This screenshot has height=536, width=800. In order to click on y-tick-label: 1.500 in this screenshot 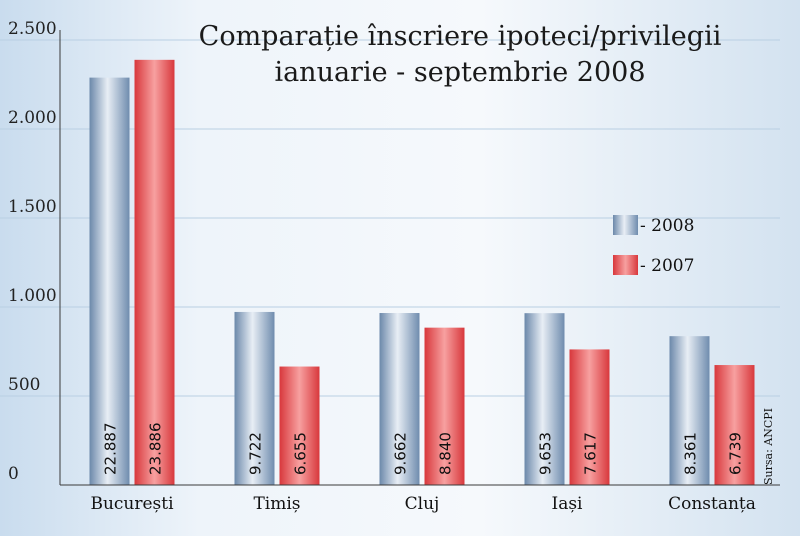, I will do `click(32, 207)`.